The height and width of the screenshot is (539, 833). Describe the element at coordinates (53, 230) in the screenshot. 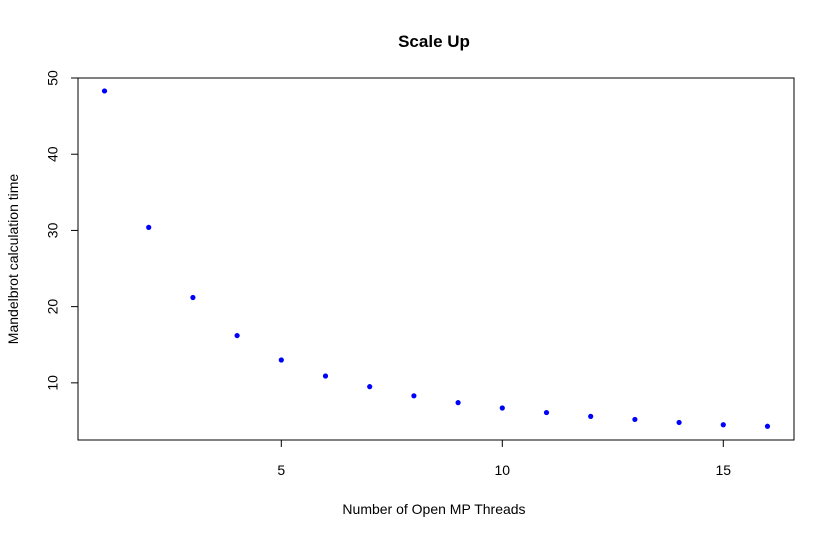

I see `y-tick-label: 30` at that location.